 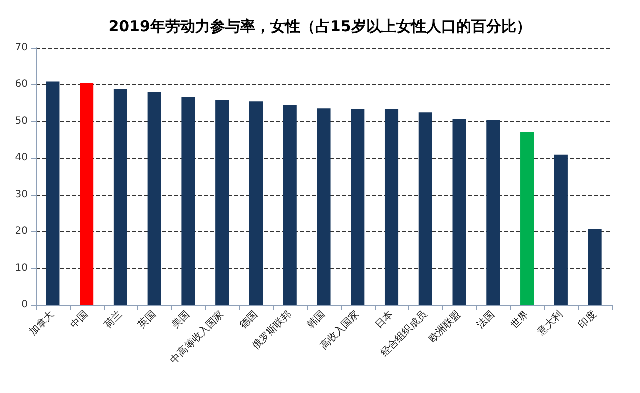 What do you see at coordinates (79, 320) in the screenshot?
I see `x-tick-label: 中国` at bounding box center [79, 320].